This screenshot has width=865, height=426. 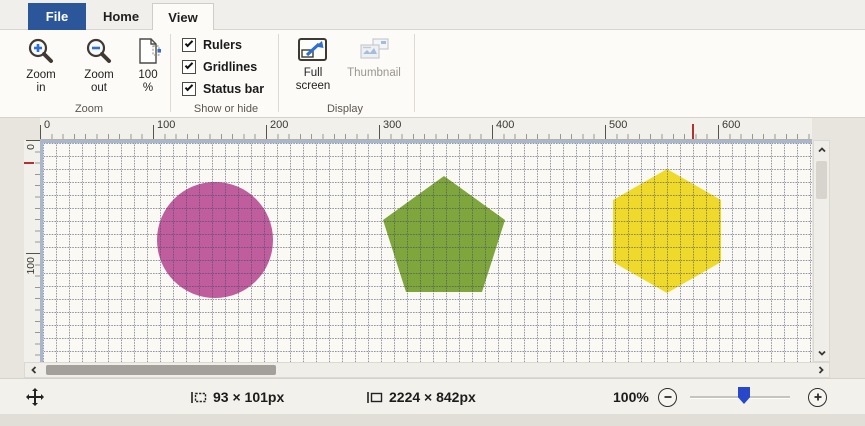 I want to click on rulers-checkbox-label: Rulers, so click(x=222, y=45).